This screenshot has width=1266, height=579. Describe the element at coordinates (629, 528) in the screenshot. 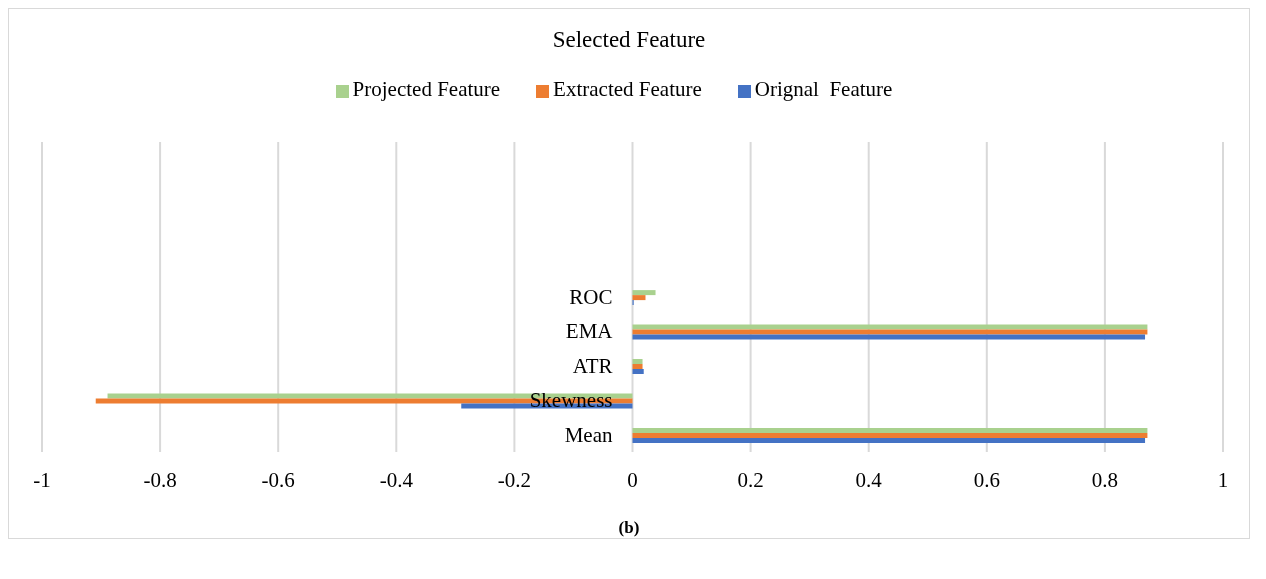

I see `text: (b)` at that location.